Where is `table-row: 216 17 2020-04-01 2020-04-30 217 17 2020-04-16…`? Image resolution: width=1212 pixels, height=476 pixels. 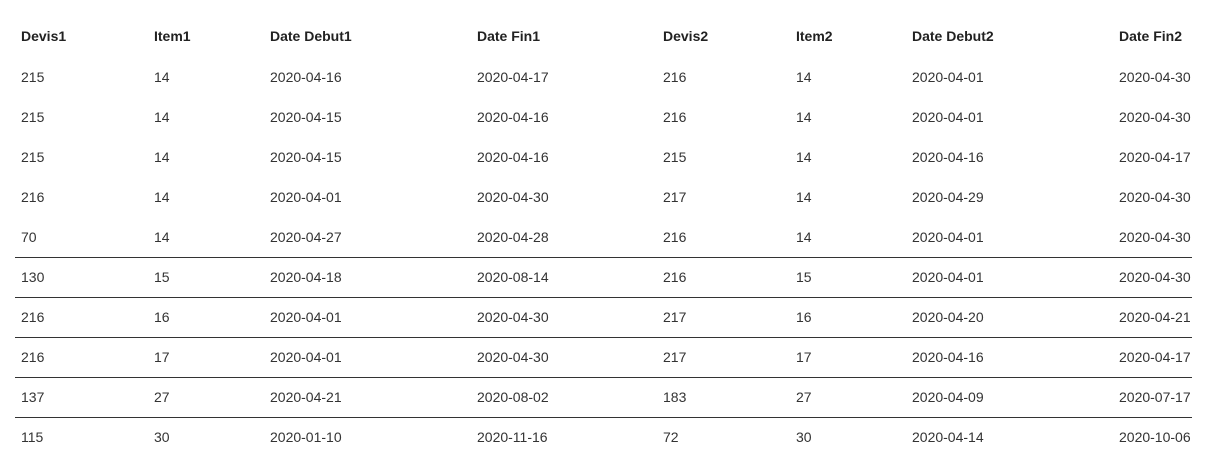
table-row: 216 17 2020-04-01 2020-04-30 217 17 2020-04-16… is located at coordinates (603, 356).